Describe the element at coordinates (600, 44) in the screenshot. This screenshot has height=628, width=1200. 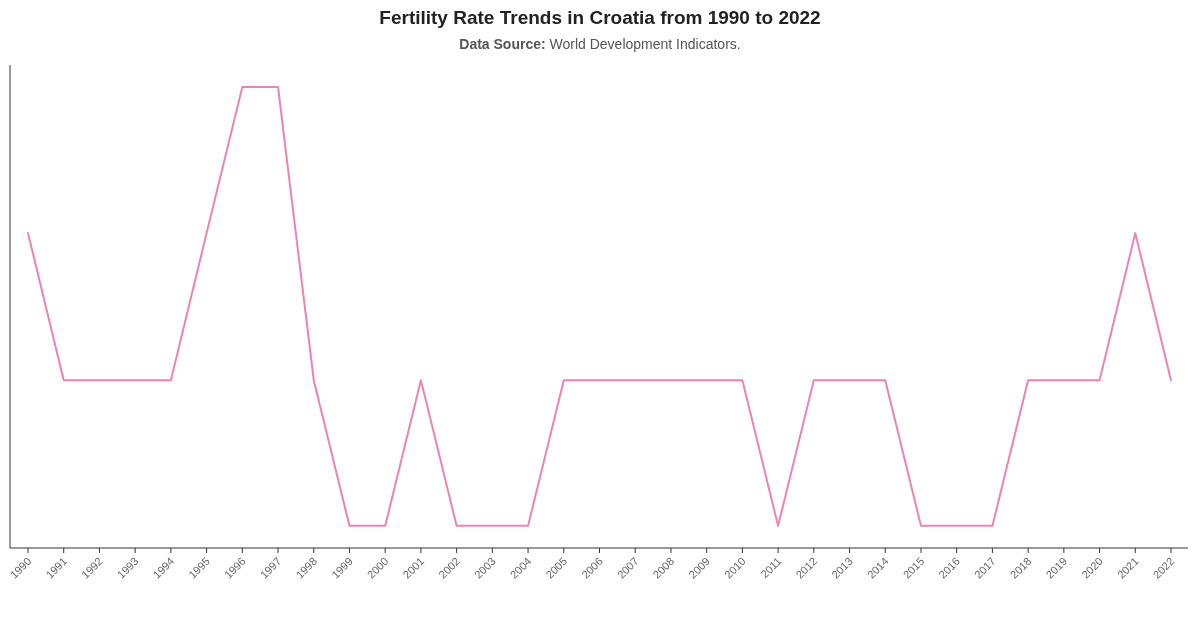
I see `chart-subtitle: Data Source: World Development Indicators.` at that location.